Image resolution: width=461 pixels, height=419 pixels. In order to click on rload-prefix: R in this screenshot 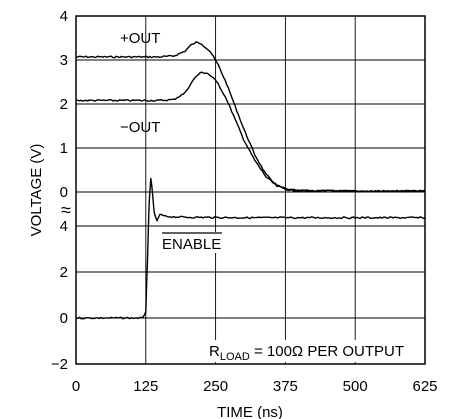, I will do `click(214, 351)`.